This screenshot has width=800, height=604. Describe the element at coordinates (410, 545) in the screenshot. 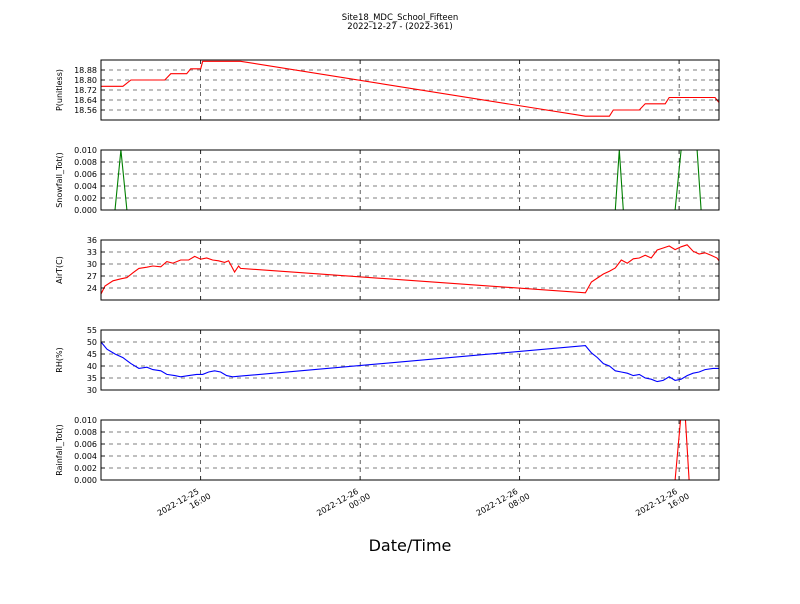

I see `x-axis-label: Date/Time` at that location.